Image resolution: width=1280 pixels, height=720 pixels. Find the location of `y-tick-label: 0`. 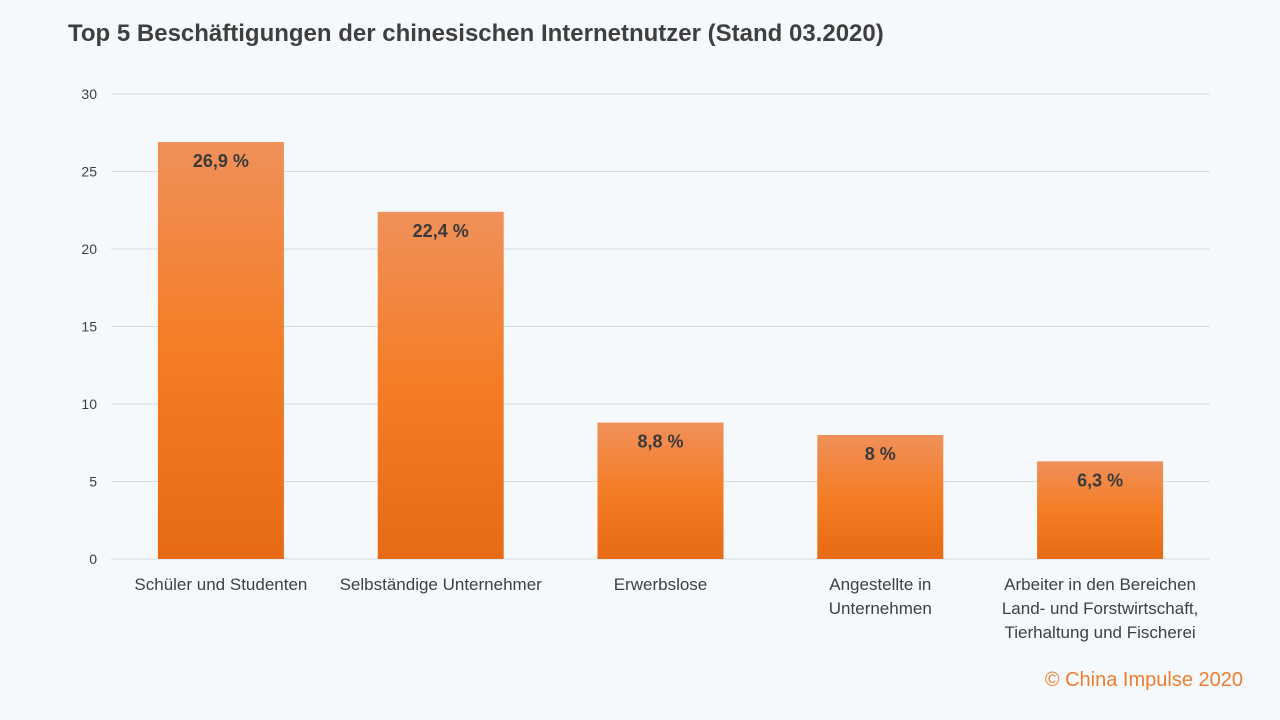

y-tick-label: 0 is located at coordinates (93, 559).